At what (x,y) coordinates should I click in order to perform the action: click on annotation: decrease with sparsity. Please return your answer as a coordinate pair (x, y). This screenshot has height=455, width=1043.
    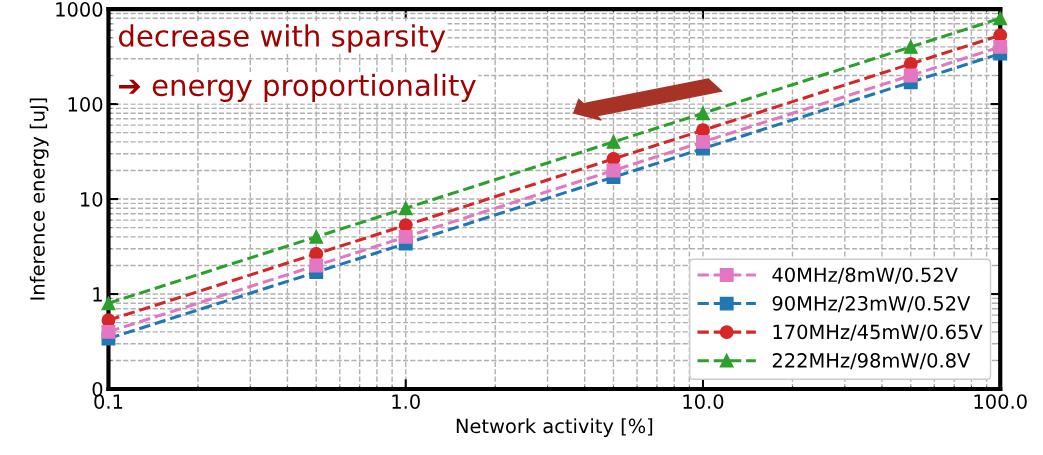
    Looking at the image, I should click on (282, 38).